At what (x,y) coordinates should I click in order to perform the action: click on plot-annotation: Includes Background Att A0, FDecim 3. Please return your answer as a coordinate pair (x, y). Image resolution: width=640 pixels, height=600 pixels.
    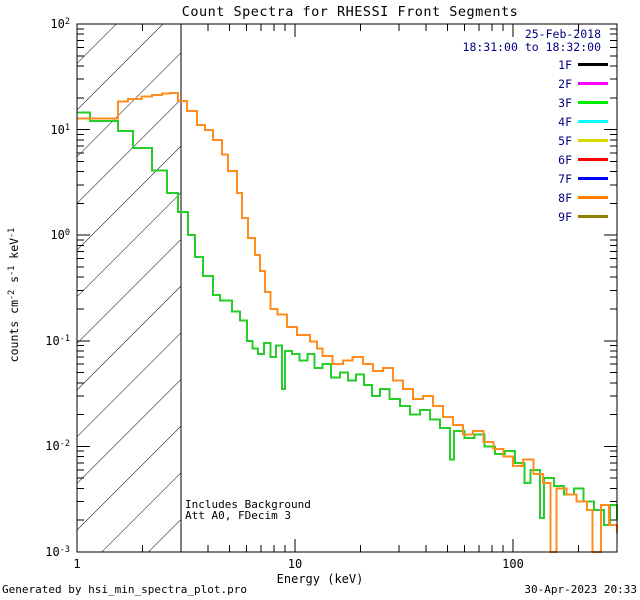
    Looking at the image, I should click on (248, 510).